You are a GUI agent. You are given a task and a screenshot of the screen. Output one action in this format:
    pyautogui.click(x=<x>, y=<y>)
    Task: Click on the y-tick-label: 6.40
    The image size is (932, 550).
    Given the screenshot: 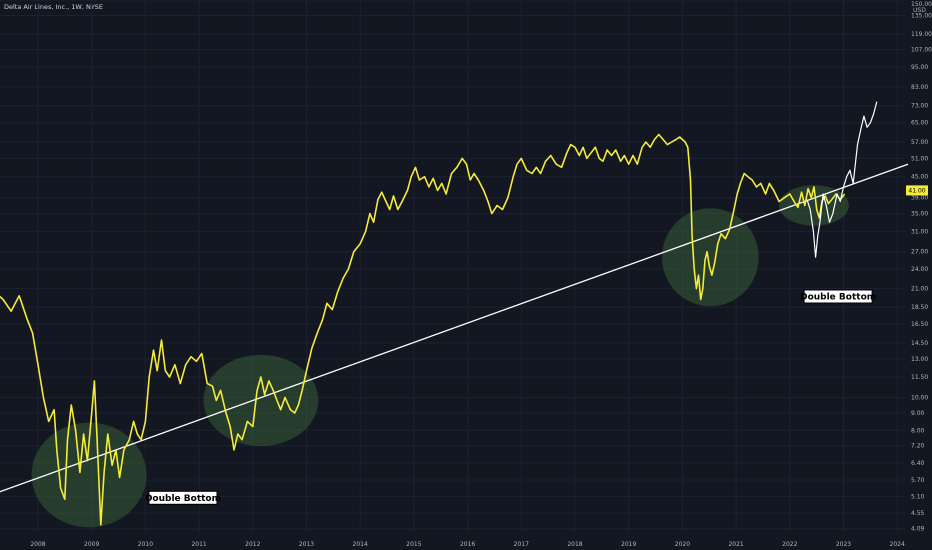 What is the action you would take?
    pyautogui.click(x=918, y=463)
    